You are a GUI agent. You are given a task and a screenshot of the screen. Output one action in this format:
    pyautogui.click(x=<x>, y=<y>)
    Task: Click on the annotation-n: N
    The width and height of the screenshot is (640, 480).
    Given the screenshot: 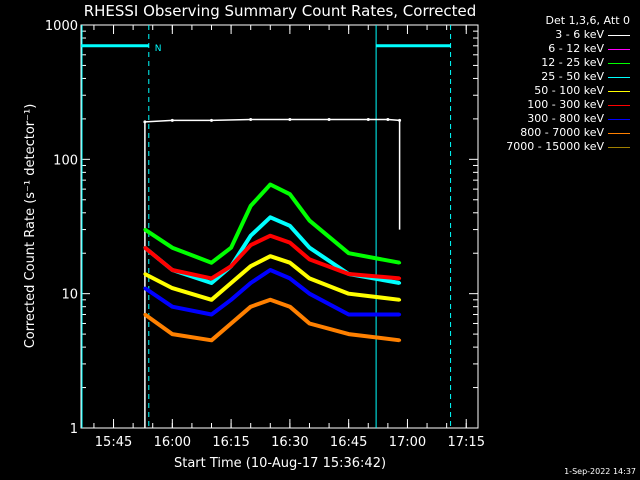 What is the action you would take?
    pyautogui.click(x=158, y=49)
    